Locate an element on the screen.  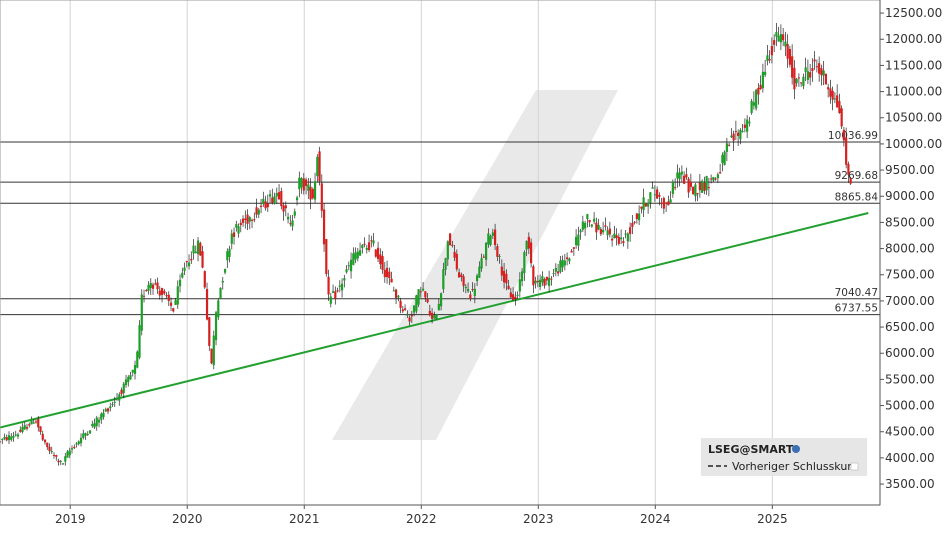
y-tick-label-11000: 11000.00 is located at coordinates (913, 92).